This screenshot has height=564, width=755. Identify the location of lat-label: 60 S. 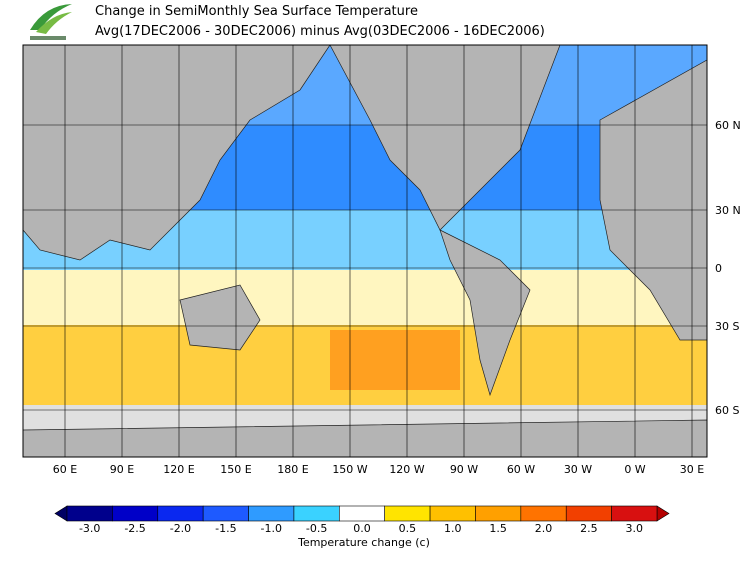
(727, 410).